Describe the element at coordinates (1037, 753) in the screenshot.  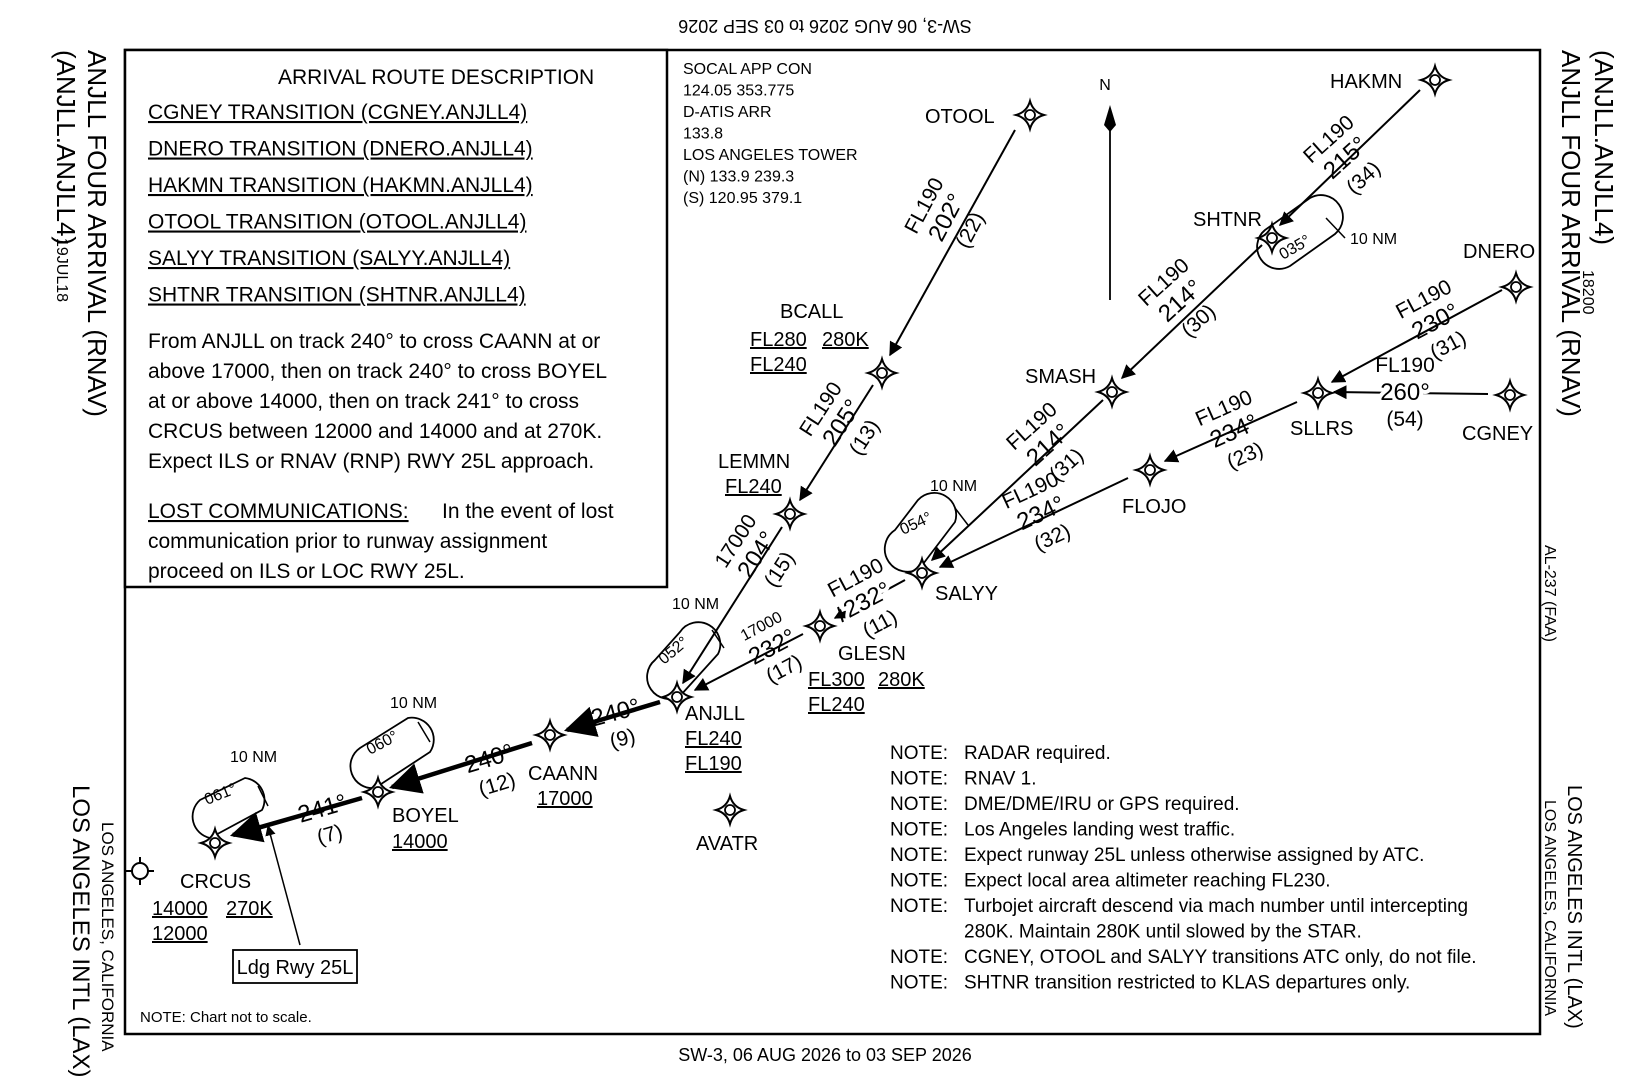
I see `note-text: RADAR required.` at that location.